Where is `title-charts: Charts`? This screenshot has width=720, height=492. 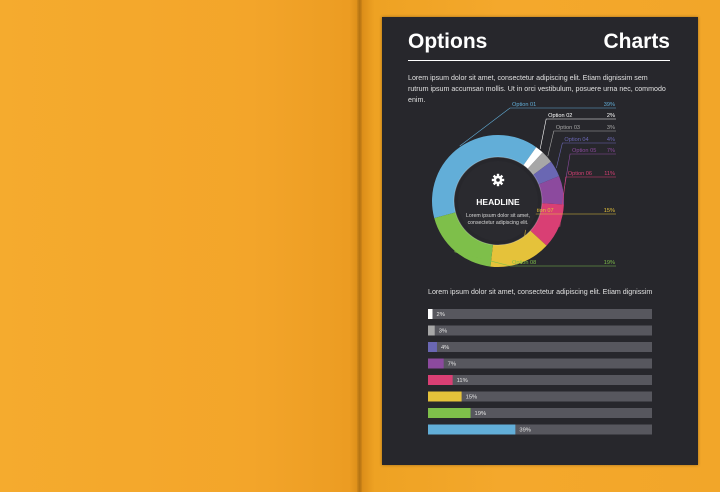
title-charts: Charts is located at coordinates (636, 41).